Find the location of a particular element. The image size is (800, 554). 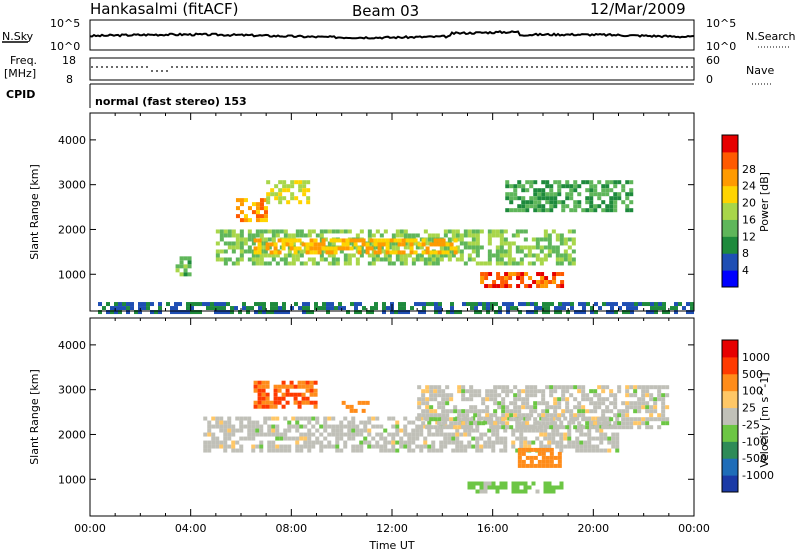

beam-label: Beam 03 is located at coordinates (385, 11).